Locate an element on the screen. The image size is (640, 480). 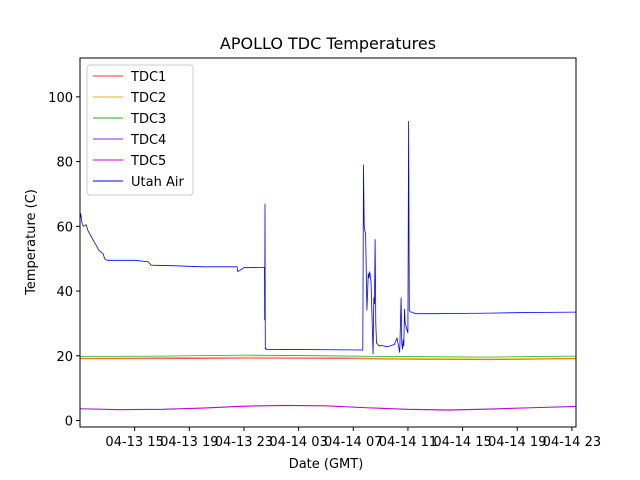
legend-label: TDC2 is located at coordinates (148, 98).